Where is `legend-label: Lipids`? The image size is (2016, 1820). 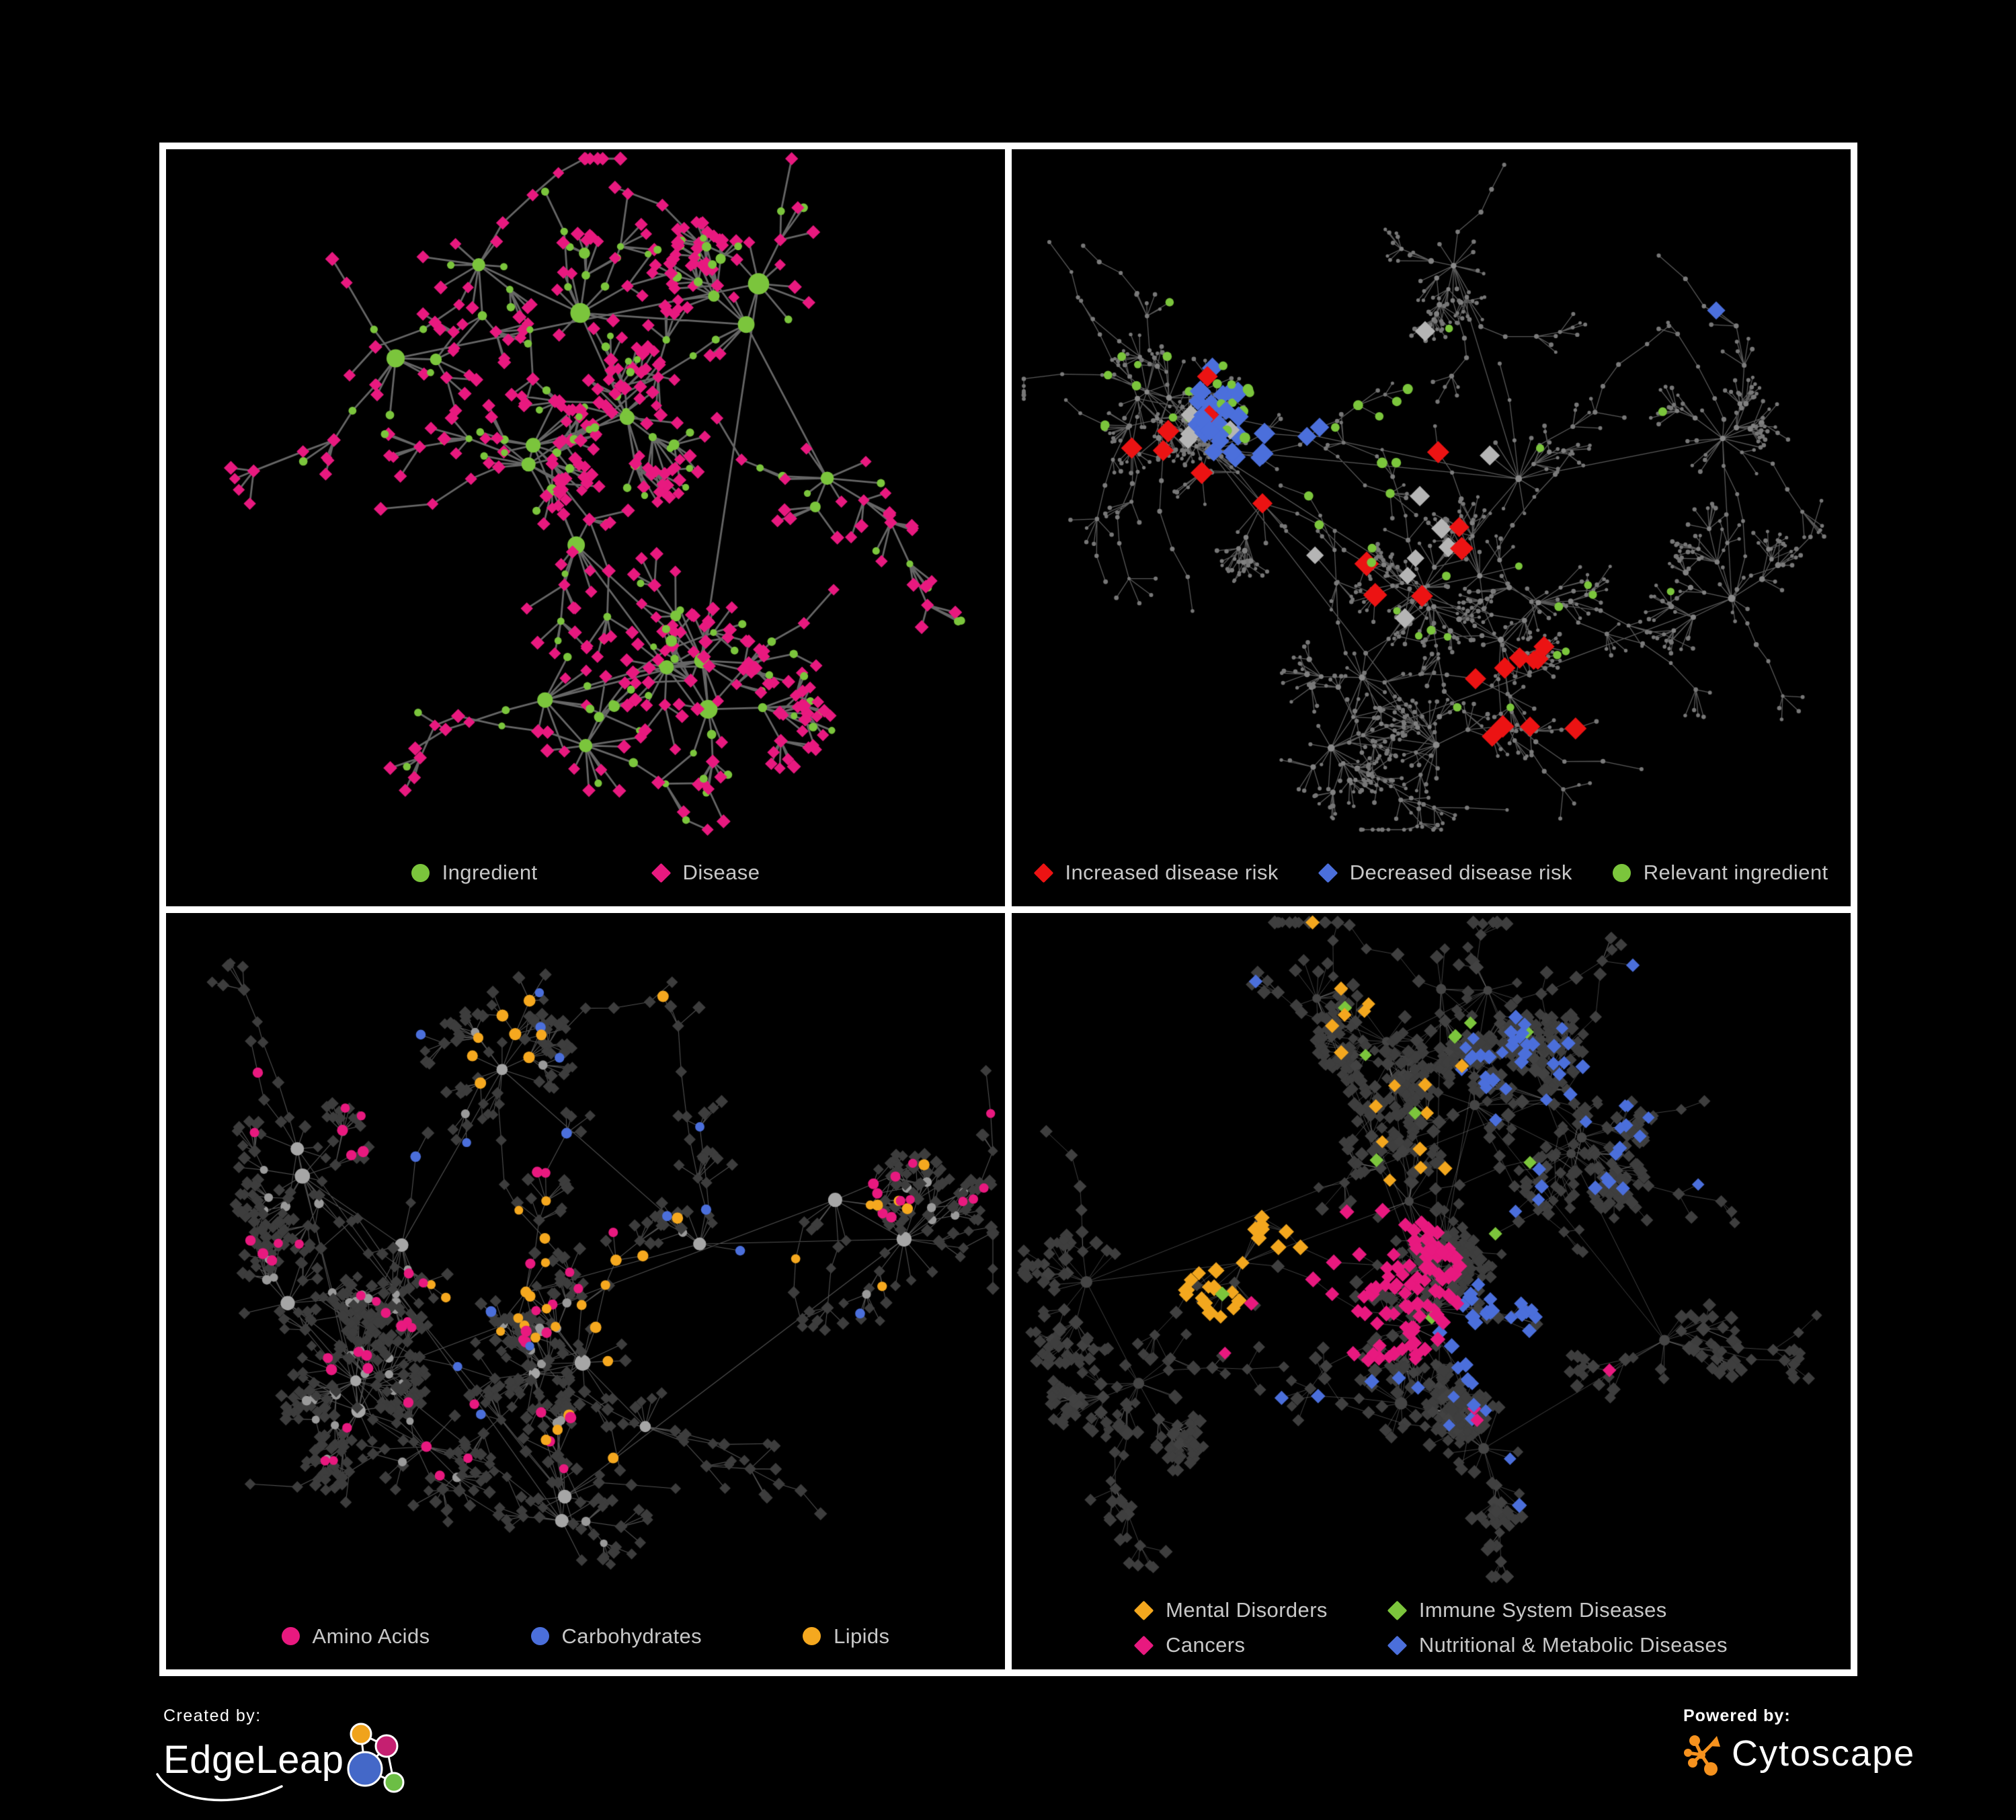
legend-label: Lipids is located at coordinates (862, 1636).